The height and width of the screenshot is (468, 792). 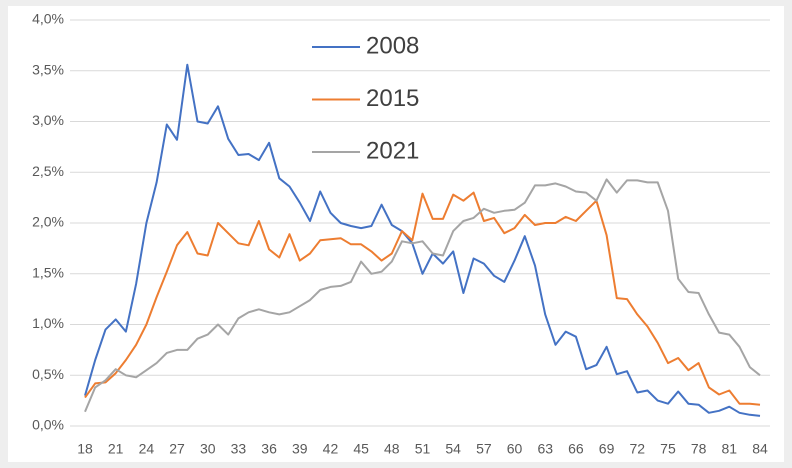 What do you see at coordinates (48, 120) in the screenshot?
I see `y-tick-label: 3,0%` at bounding box center [48, 120].